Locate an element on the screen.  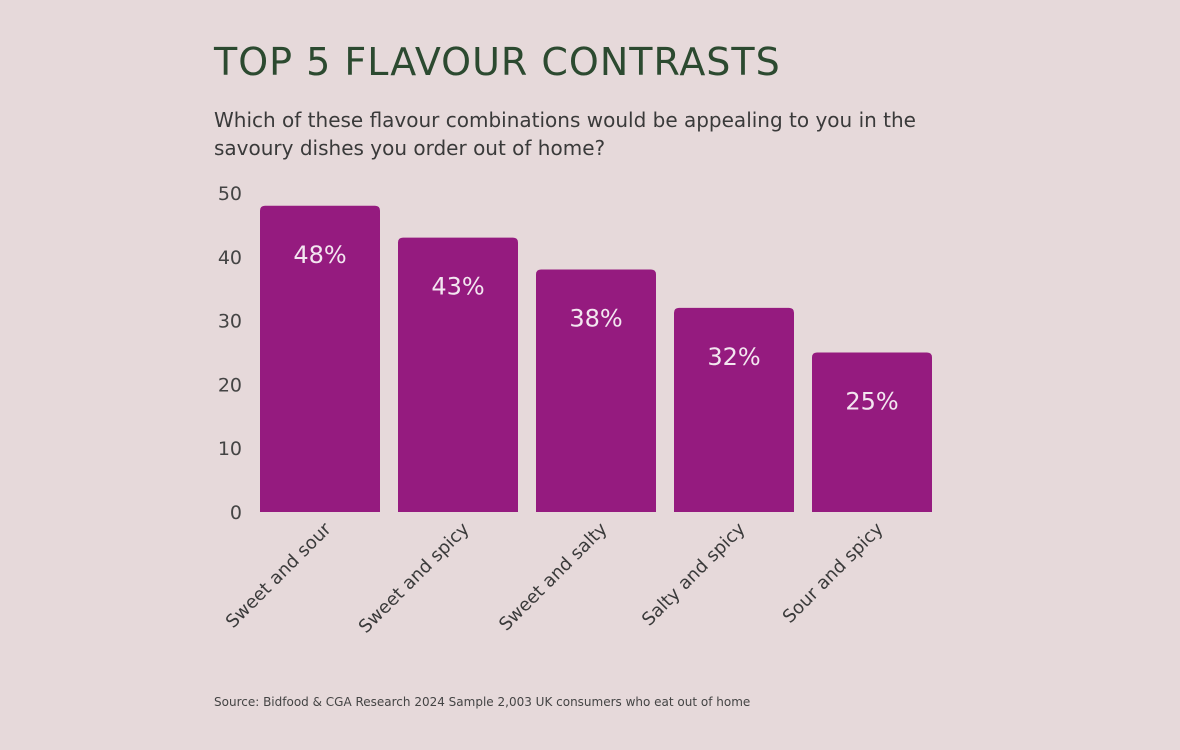
y-tick-label: 50 is located at coordinates (230, 194).